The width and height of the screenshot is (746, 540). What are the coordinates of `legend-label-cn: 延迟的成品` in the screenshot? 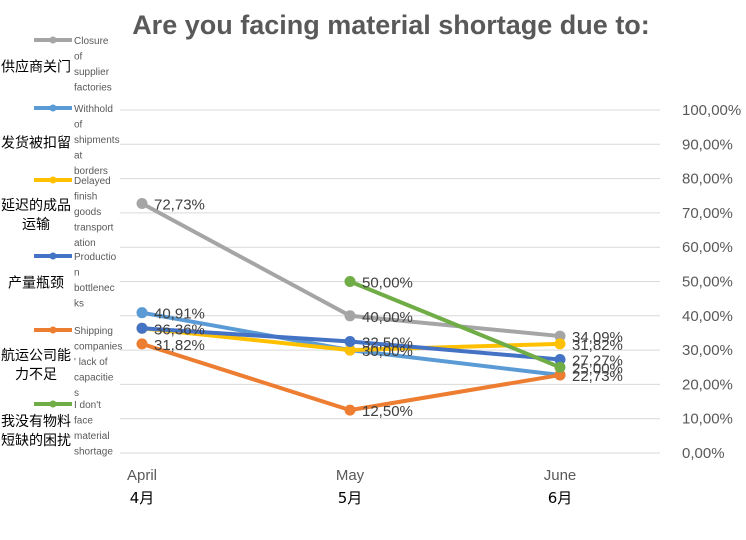 It's located at (36, 206).